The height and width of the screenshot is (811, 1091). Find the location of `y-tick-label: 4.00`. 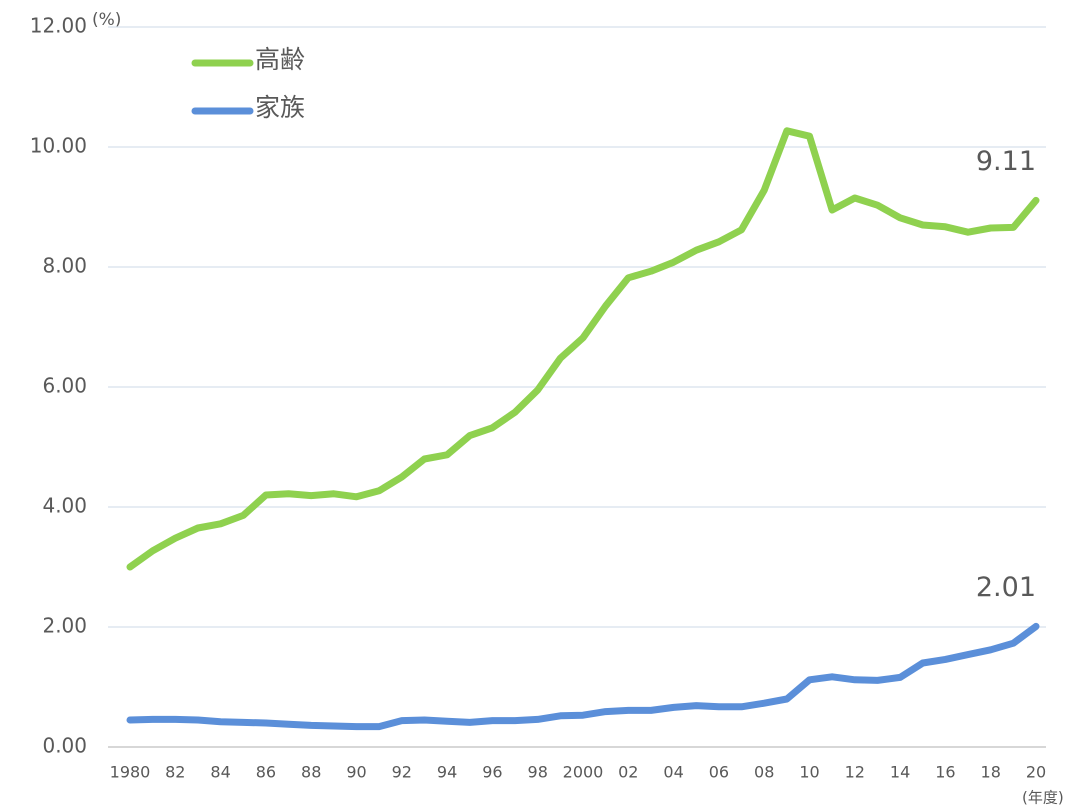

y-tick-label: 4.00 is located at coordinates (64, 506).